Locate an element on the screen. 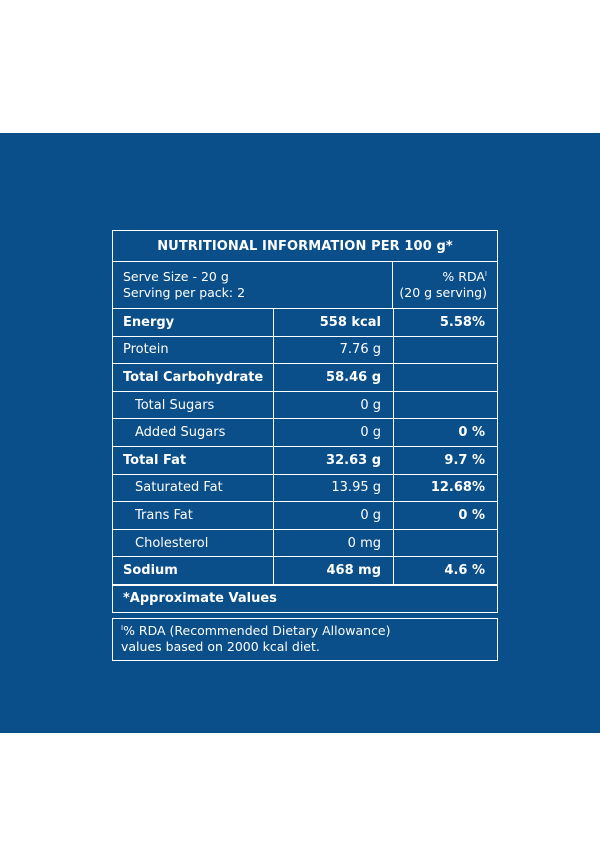  rda-serving: (20 g serving) is located at coordinates (443, 292).